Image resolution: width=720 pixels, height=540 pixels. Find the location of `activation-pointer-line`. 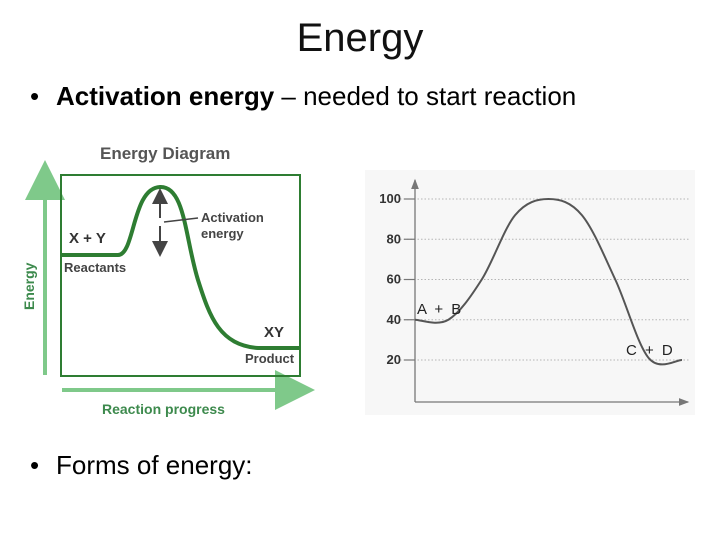

activation-pointer-line is located at coordinates (181, 220).